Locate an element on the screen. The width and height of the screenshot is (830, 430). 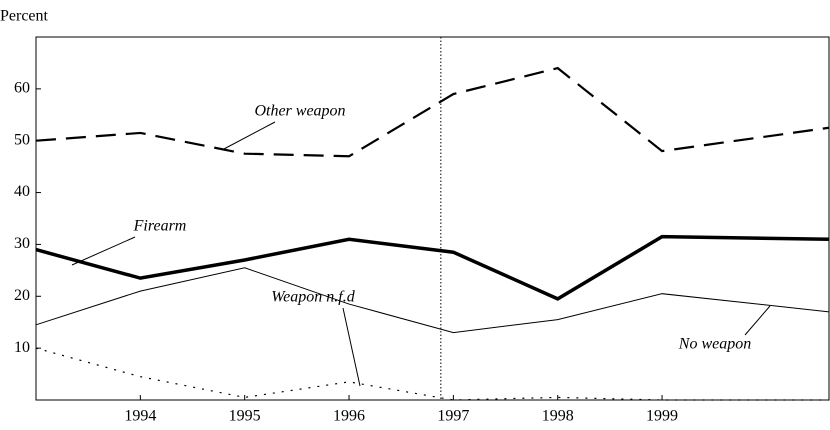
series-annotation: Other weapon is located at coordinates (299, 111).